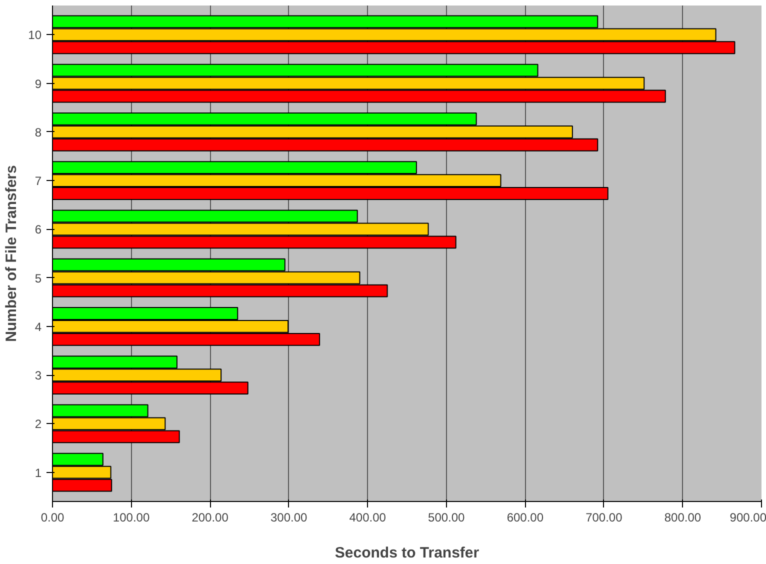  I want to click on y-tick-label: 3, so click(38, 375).